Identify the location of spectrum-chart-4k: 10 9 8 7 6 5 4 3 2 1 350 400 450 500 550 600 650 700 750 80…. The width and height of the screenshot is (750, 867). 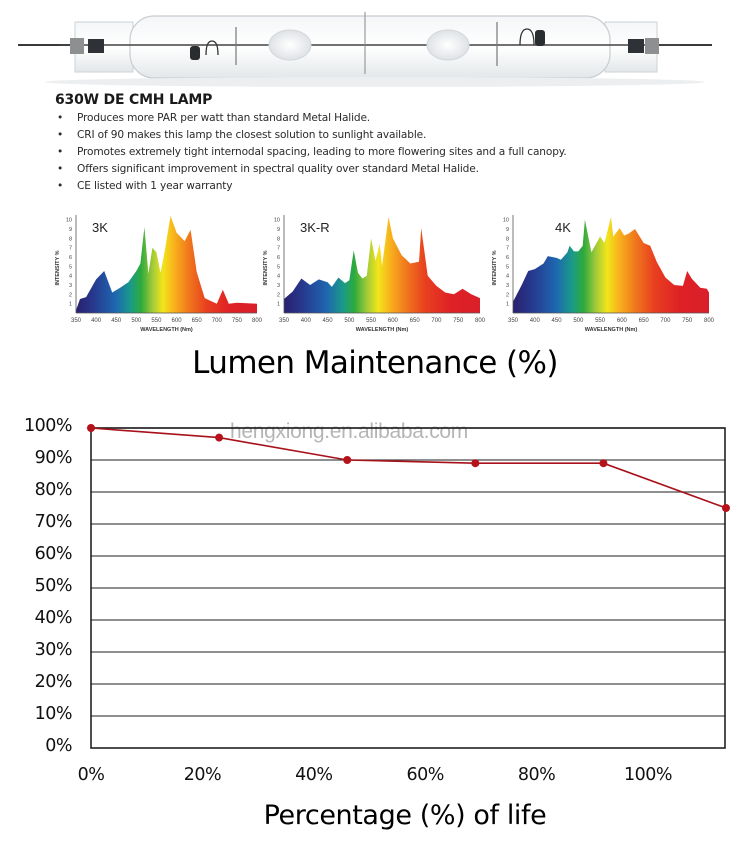
(602, 272).